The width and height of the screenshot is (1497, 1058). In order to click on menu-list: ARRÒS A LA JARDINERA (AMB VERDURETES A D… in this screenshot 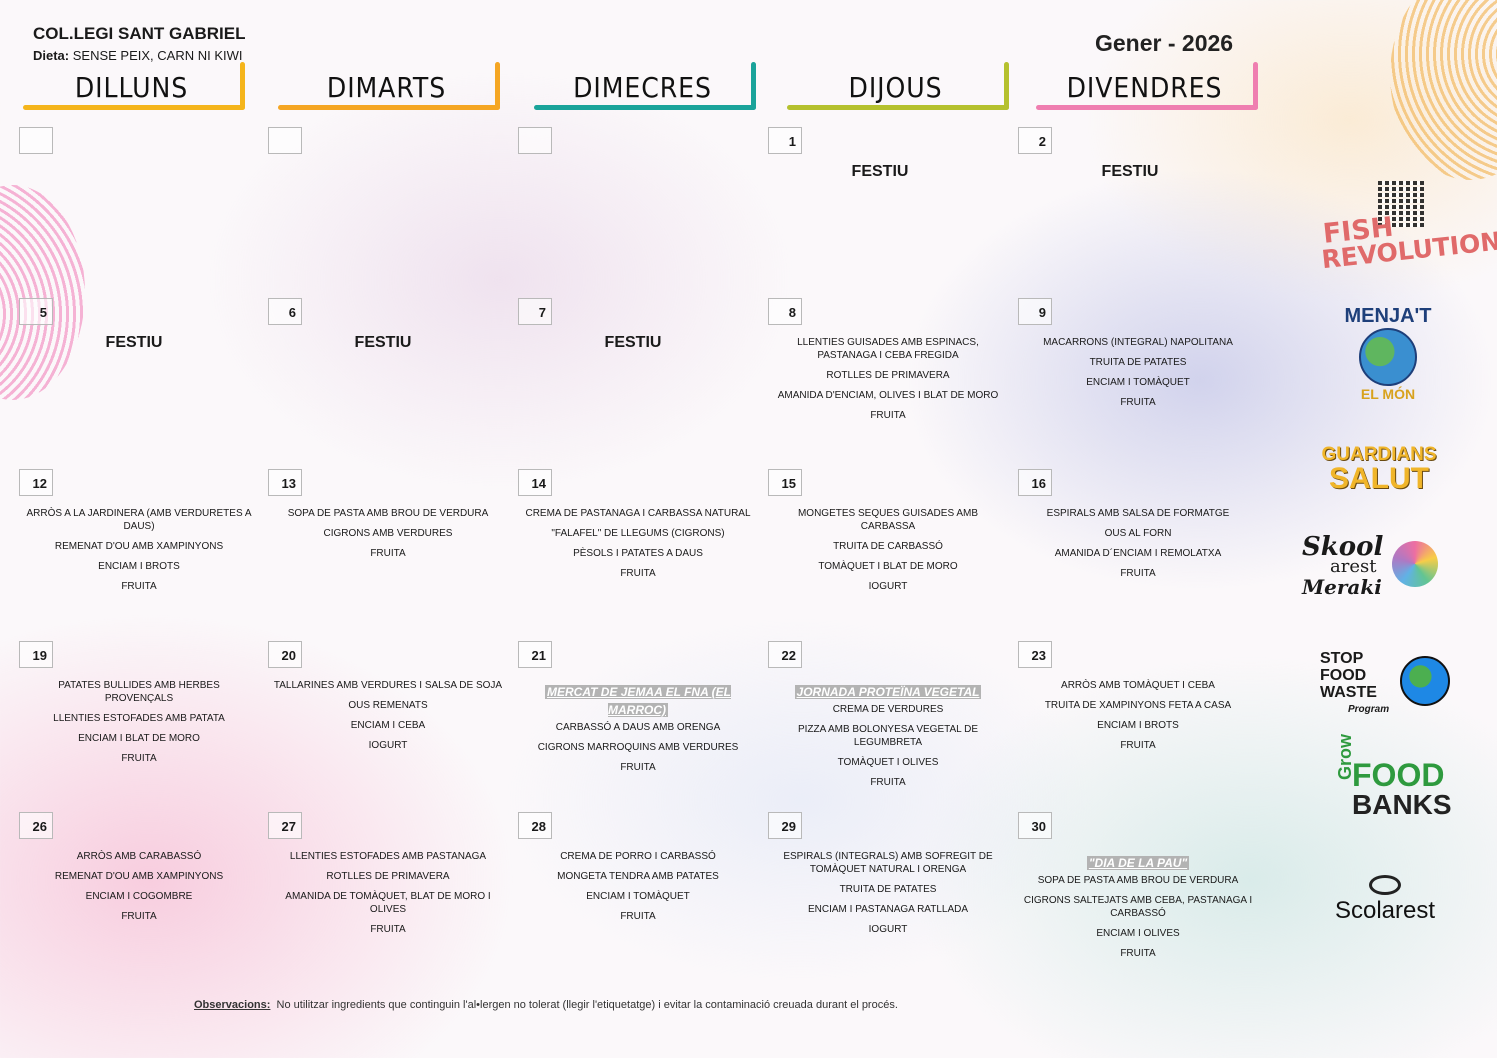, I will do `click(139, 553)`.